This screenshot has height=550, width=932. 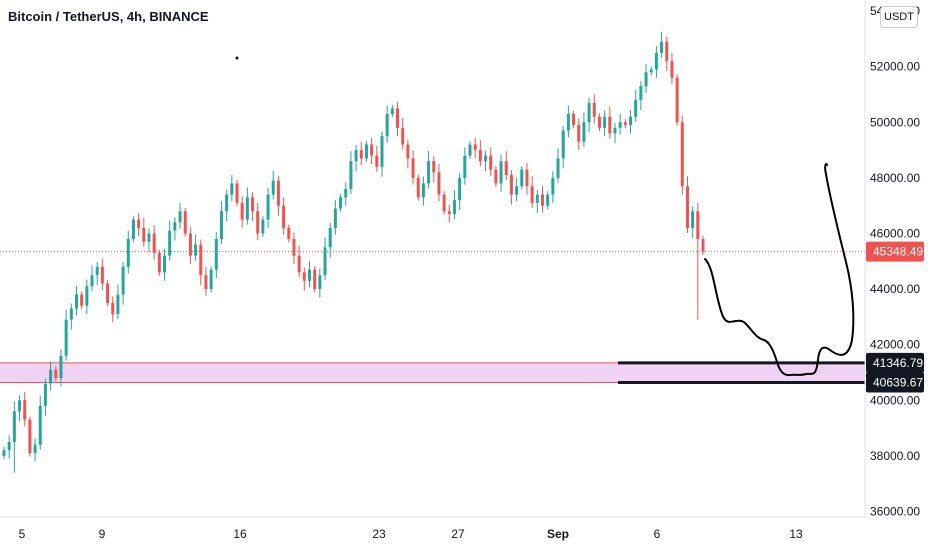 What do you see at coordinates (779, 270) in the screenshot?
I see `hand-drawn-projection` at bounding box center [779, 270].